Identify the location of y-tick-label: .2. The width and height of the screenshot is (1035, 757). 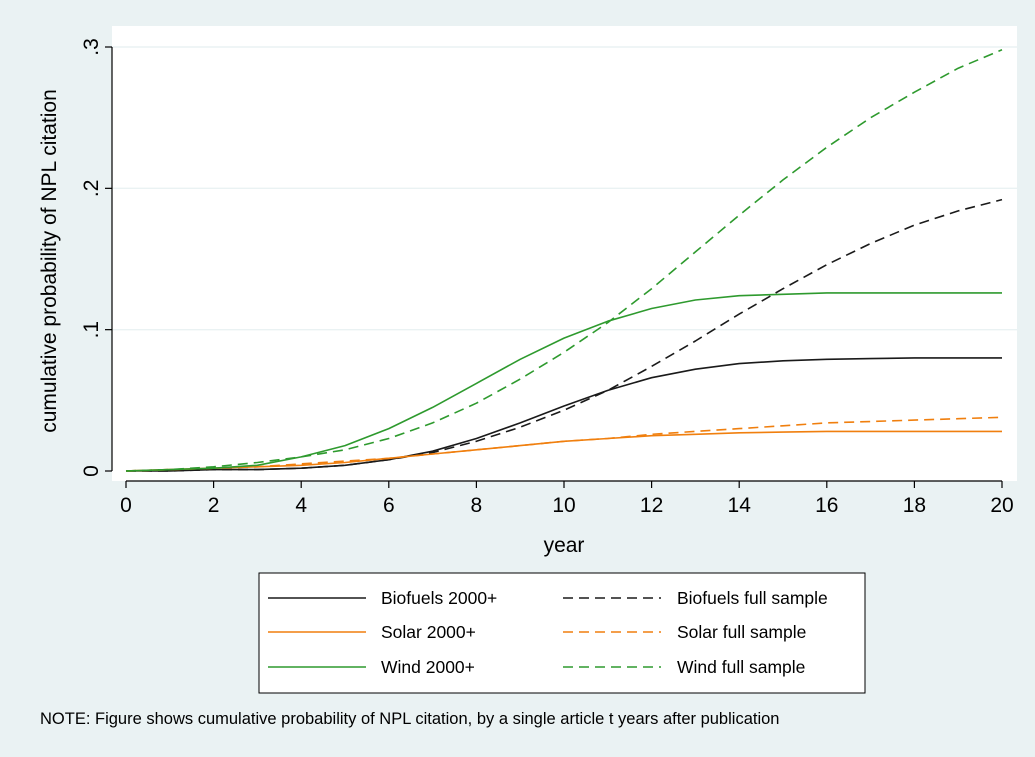
(91, 189).